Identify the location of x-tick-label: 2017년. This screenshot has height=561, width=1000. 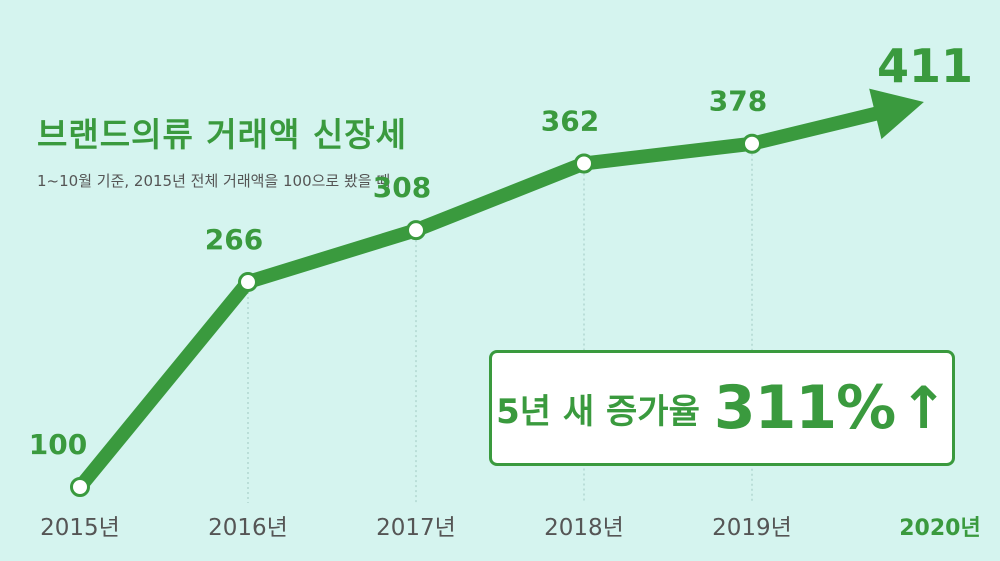
(416, 528).